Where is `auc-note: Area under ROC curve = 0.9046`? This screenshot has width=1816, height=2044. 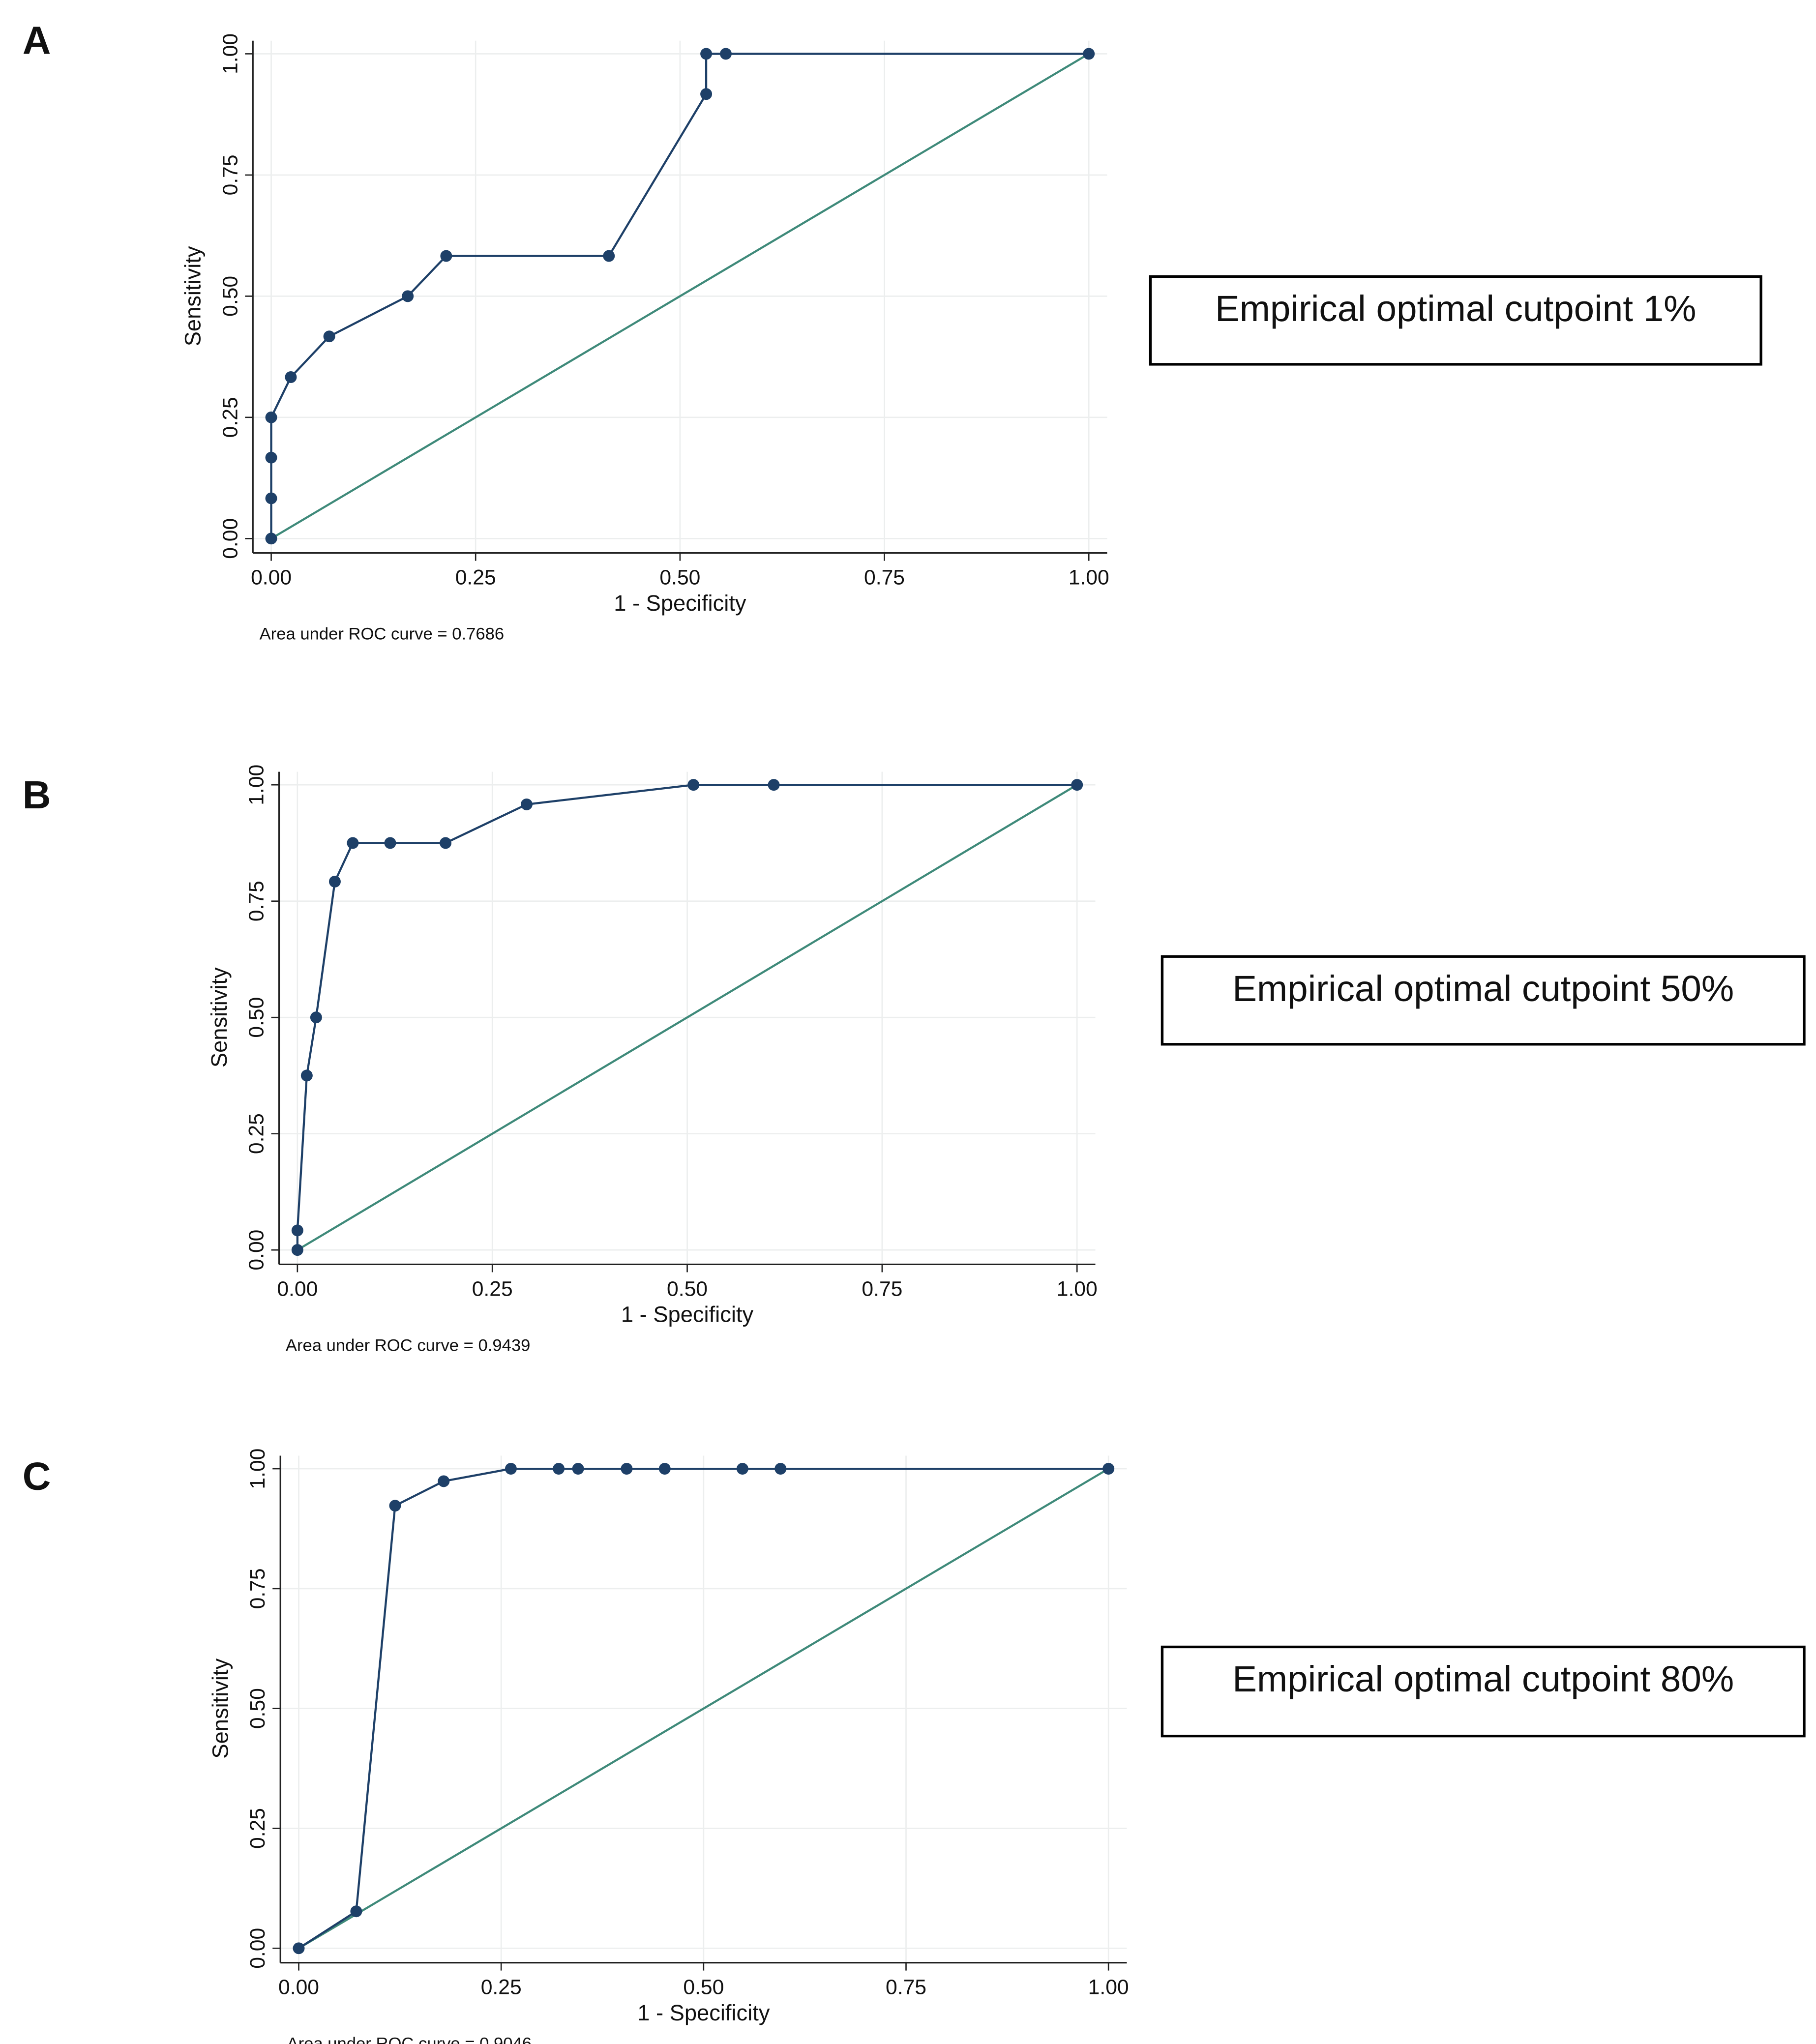 auc-note: Area under ROC curve = 0.9046 is located at coordinates (409, 2039).